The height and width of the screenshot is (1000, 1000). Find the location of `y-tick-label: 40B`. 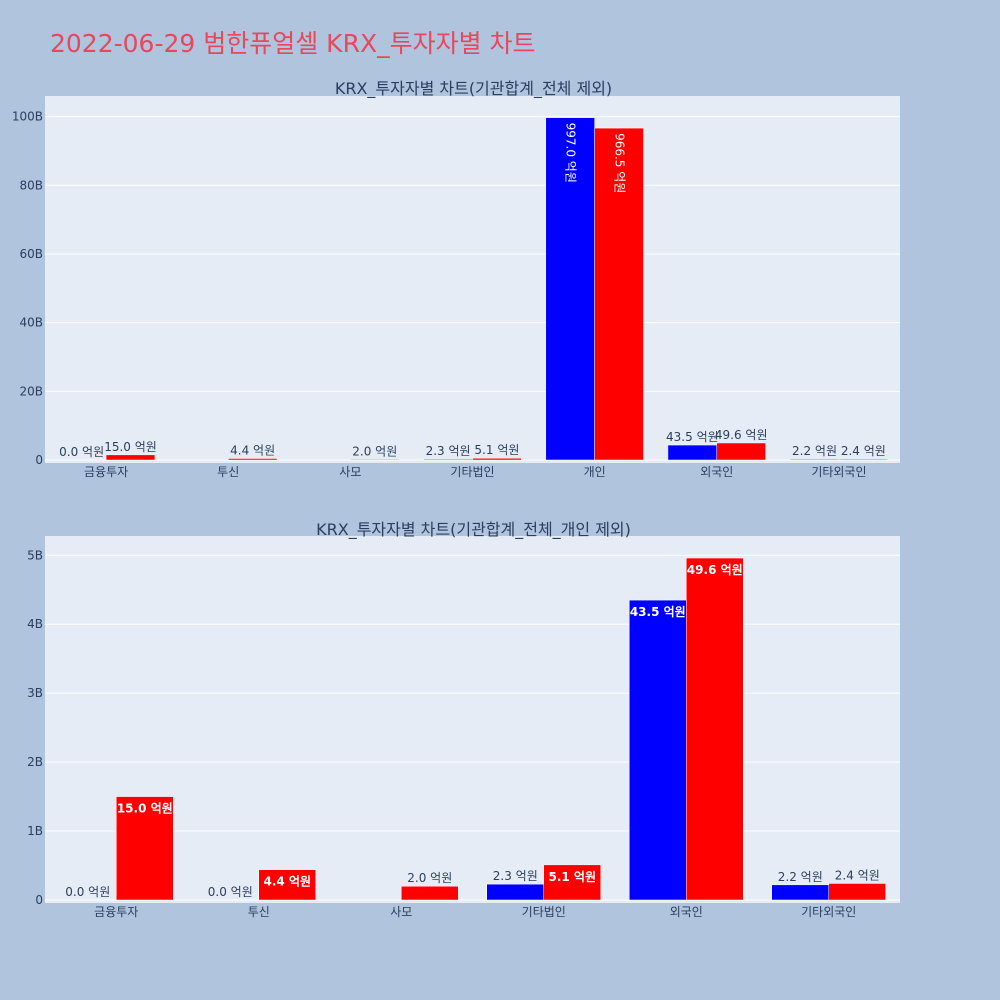

y-tick-label: 40B is located at coordinates (31, 323).